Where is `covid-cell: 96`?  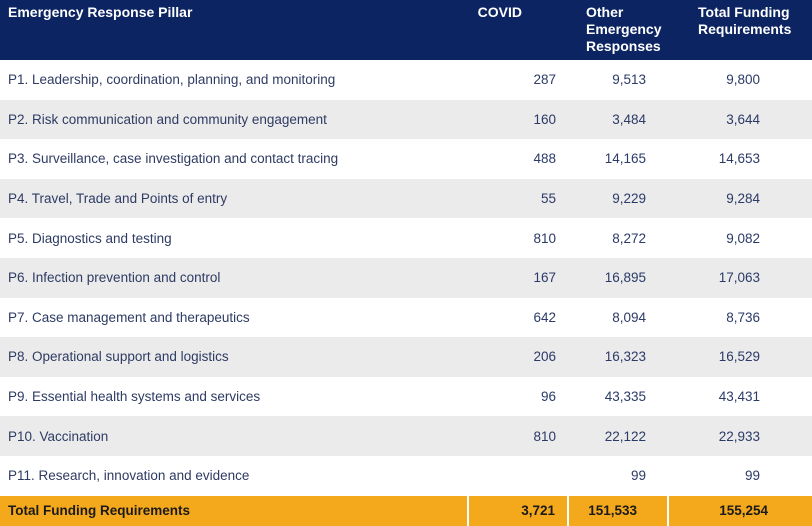 covid-cell: 96 is located at coordinates (548, 397).